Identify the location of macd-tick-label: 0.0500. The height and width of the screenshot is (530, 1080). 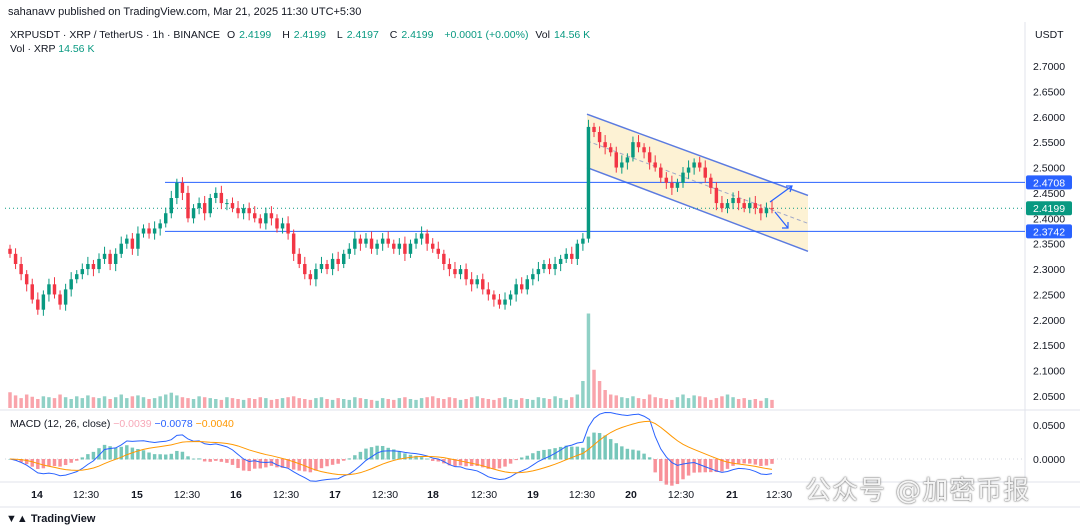
(1049, 426).